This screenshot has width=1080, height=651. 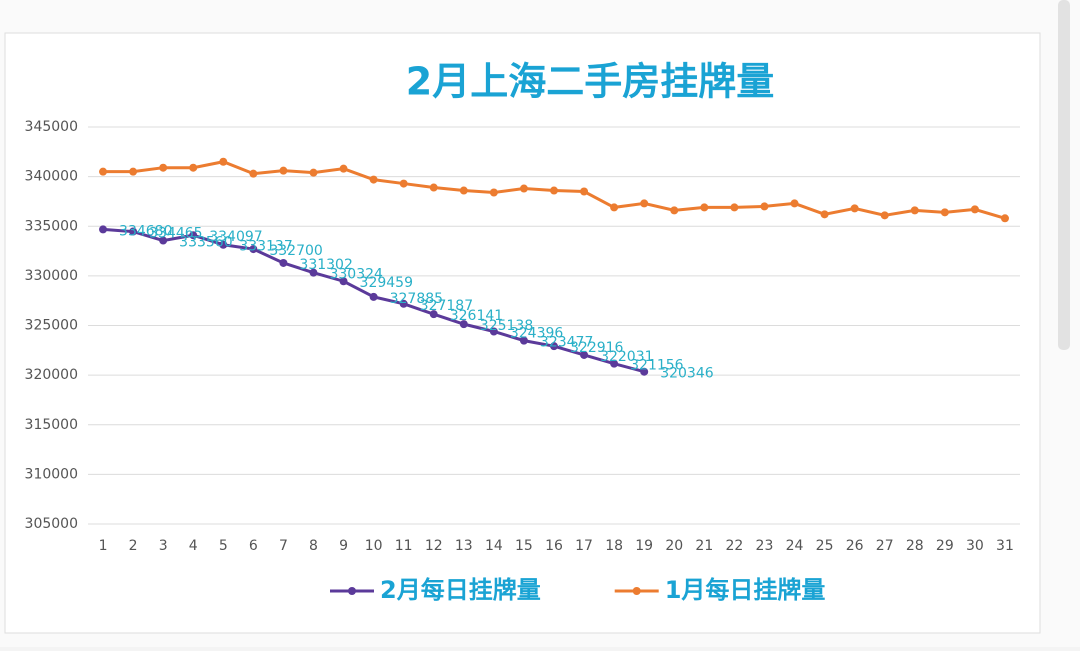 What do you see at coordinates (626, 357) in the screenshot?
I see `data-label: 322031` at bounding box center [626, 357].